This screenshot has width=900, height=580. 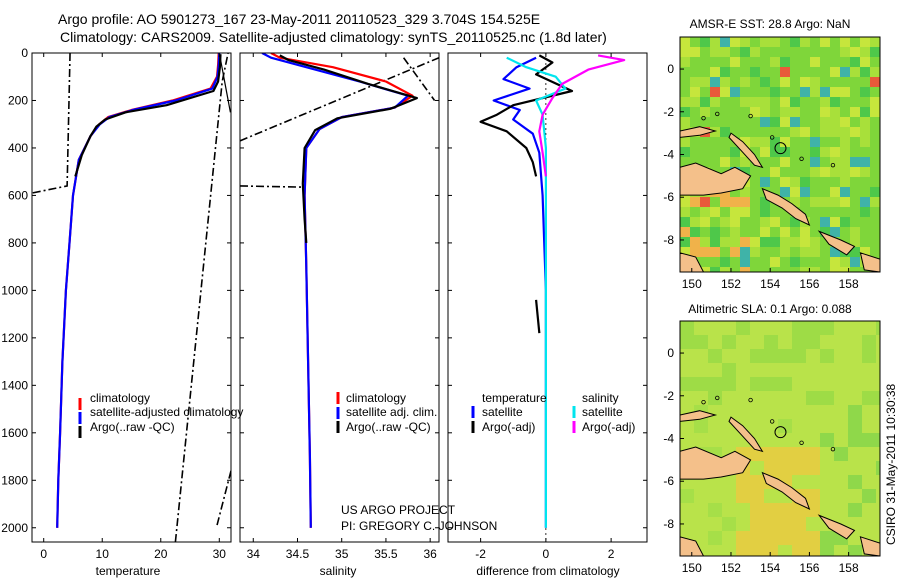 I want to click on legend-header-temperature: temperature, so click(x=514, y=398).